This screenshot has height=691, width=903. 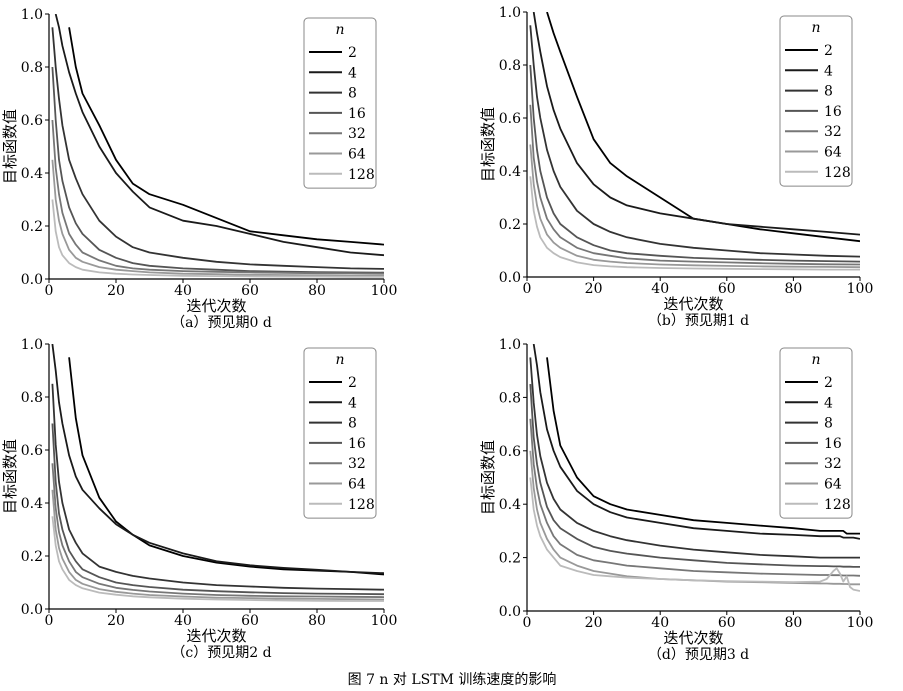 What do you see at coordinates (833, 485) in the screenshot?
I see `legend-label-d-n64: 64` at bounding box center [833, 485].